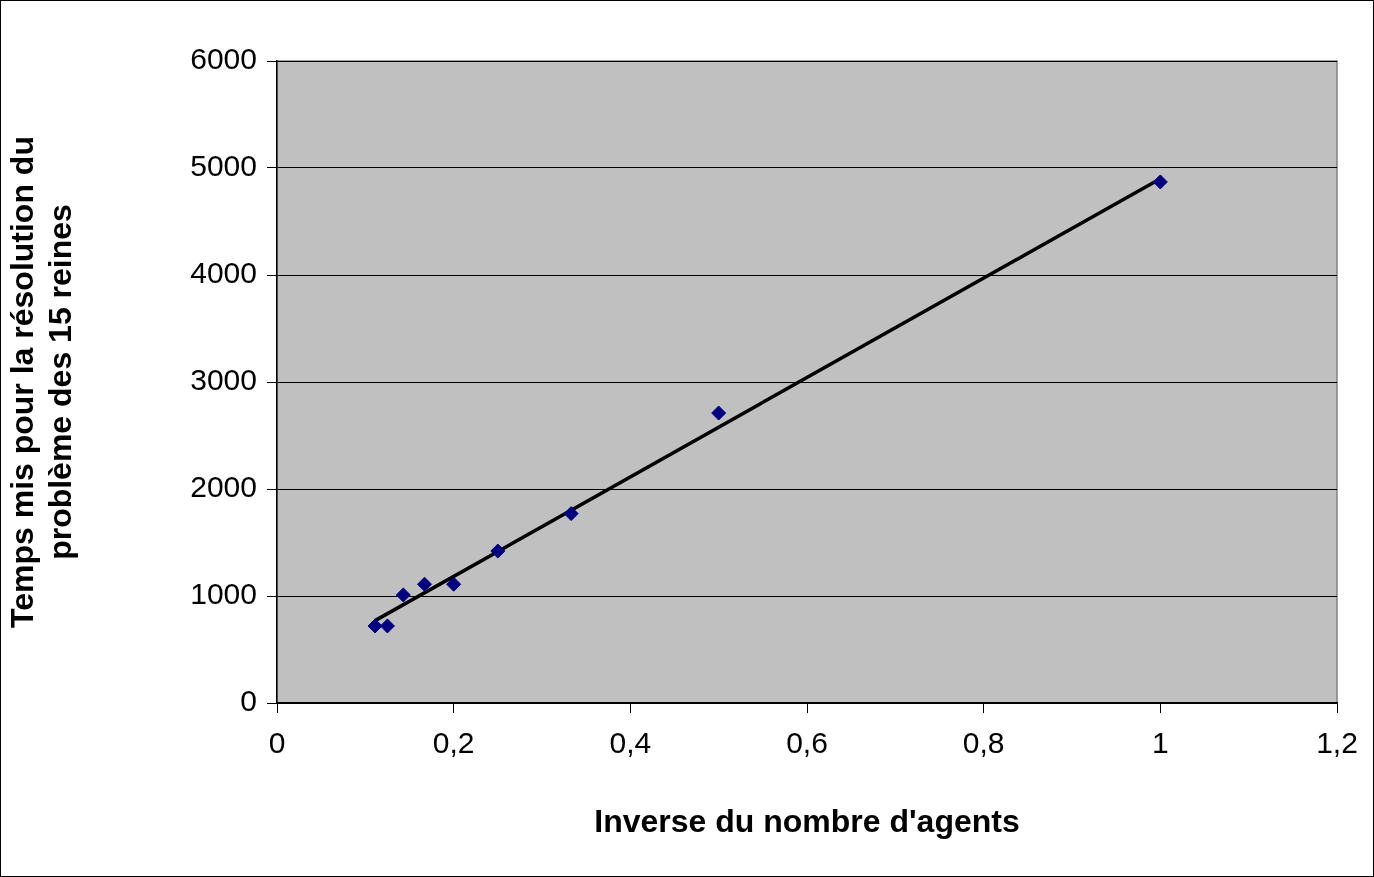 The width and height of the screenshot is (1374, 877). I want to click on x-tick-label: 1,2, so click(1337, 743).